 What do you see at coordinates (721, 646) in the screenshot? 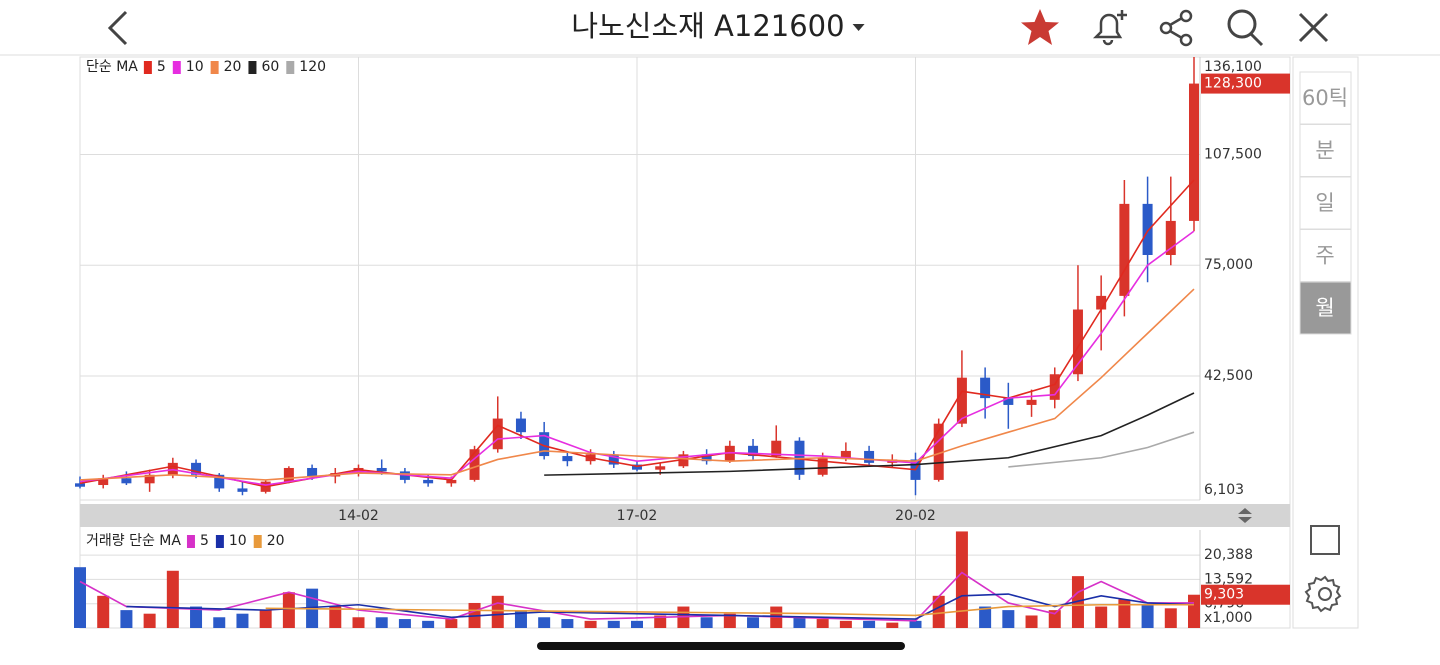
I see `home-indicator` at bounding box center [721, 646].